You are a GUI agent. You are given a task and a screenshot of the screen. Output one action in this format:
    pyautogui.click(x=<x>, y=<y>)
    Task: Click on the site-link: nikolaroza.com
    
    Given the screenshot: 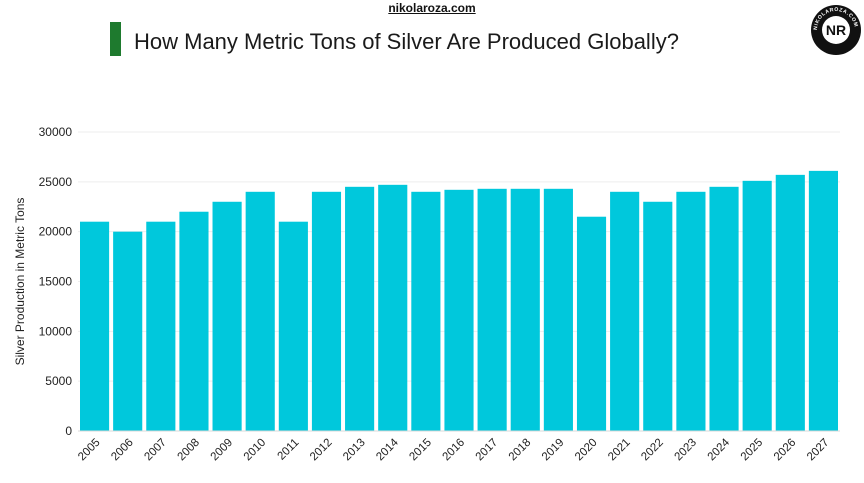 What is the action you would take?
    pyautogui.click(x=432, y=8)
    